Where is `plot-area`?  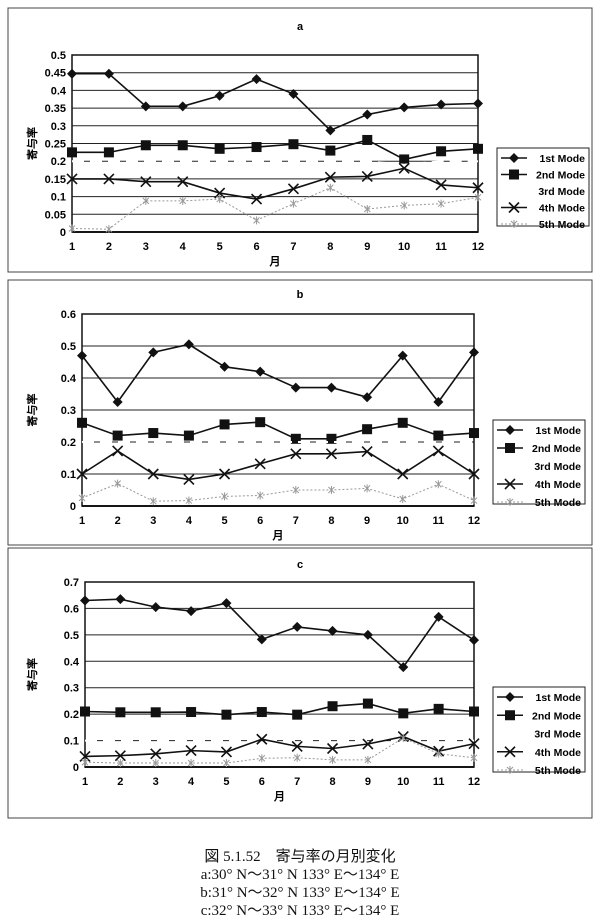 plot-area is located at coordinates (279, 674).